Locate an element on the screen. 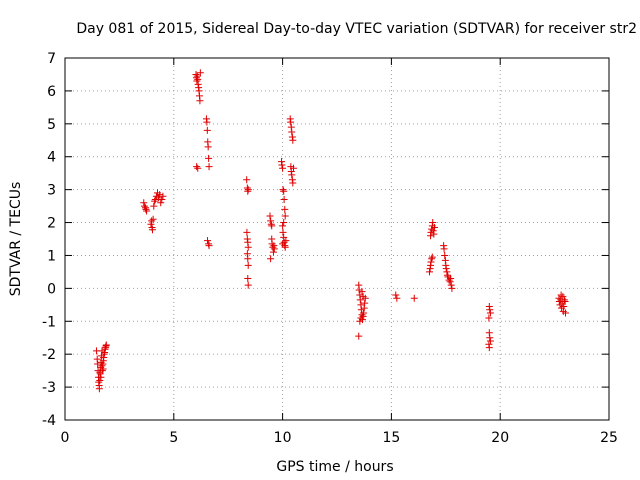 This screenshot has width=640, height=480. y-tick-label: -3 is located at coordinates (49, 388).